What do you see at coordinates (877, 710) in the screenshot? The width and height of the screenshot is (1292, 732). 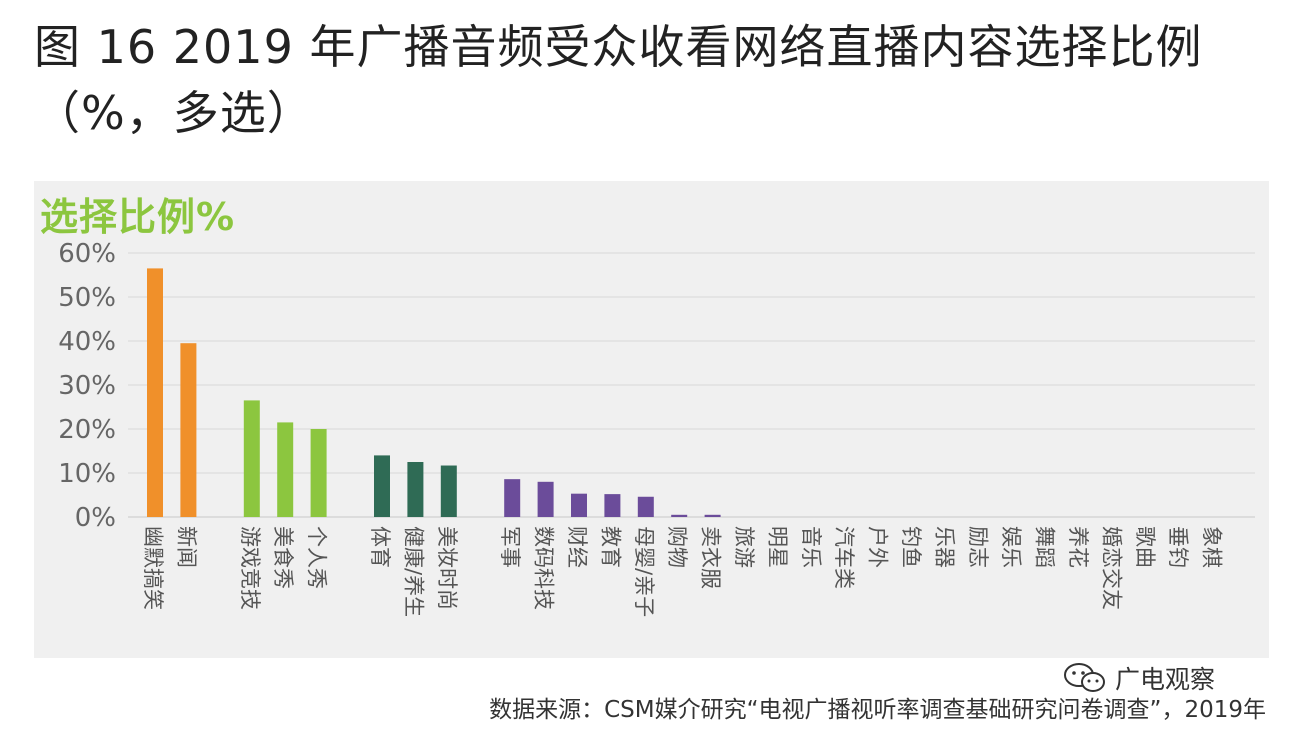 I see `source-note: 数据来源：CSM媒介研究“电视广播视听率调查基础研究问卷调查”，2019年` at bounding box center [877, 710].